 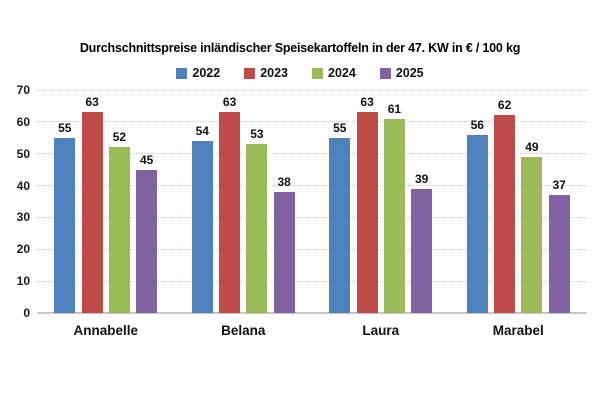 What do you see at coordinates (385, 73) in the screenshot?
I see `legend-swatch-2025` at bounding box center [385, 73].